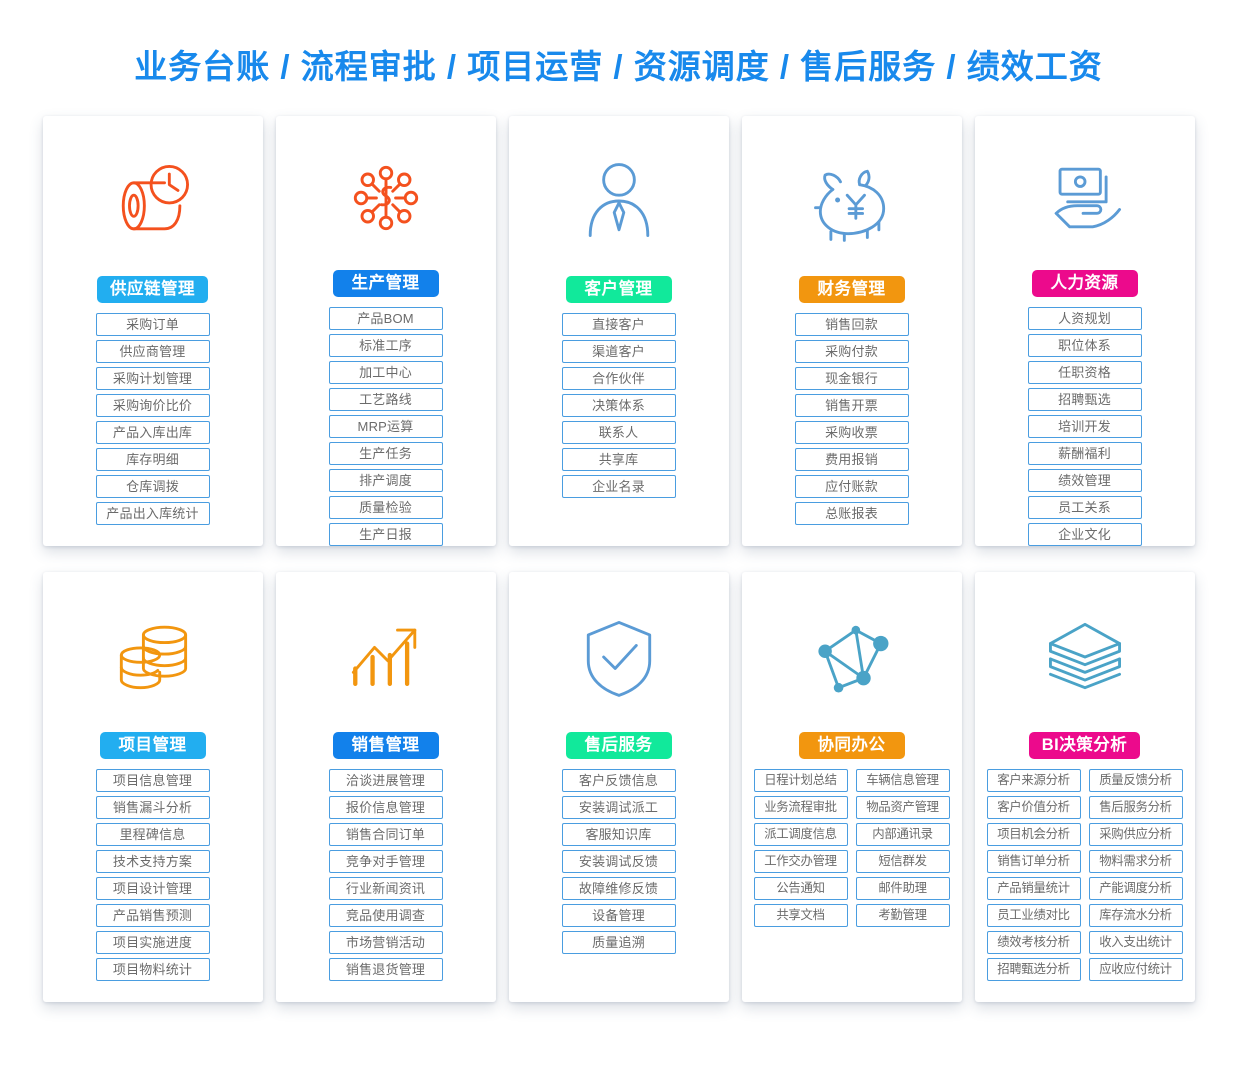 The height and width of the screenshot is (1073, 1237). I want to click on module-item: 项目设计管理, so click(152, 888).